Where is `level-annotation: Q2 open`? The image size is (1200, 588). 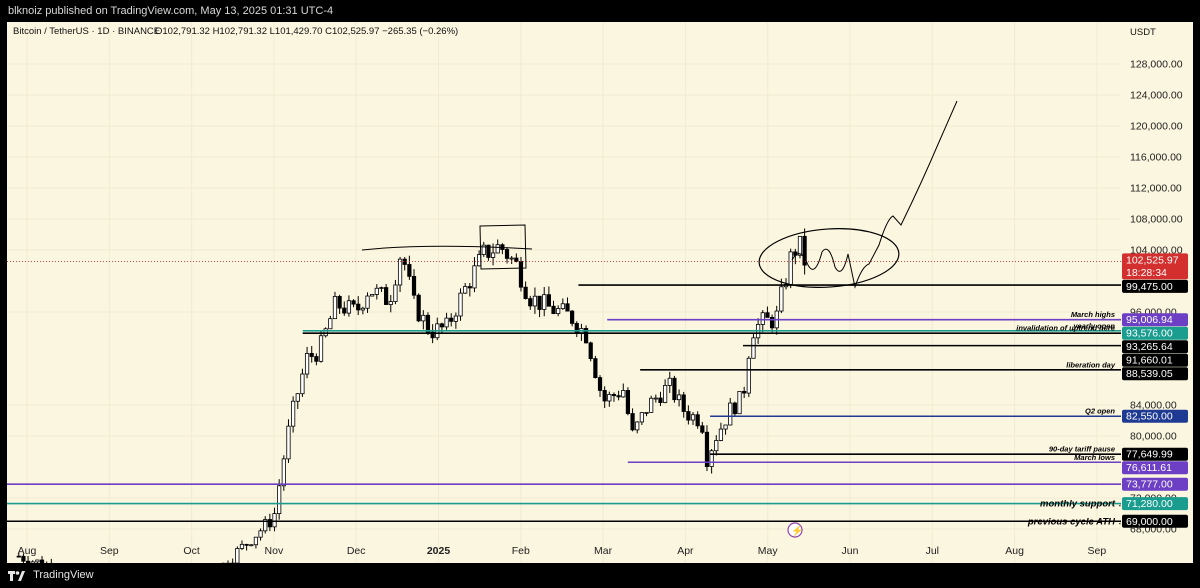 level-annotation: Q2 open is located at coordinates (1100, 411).